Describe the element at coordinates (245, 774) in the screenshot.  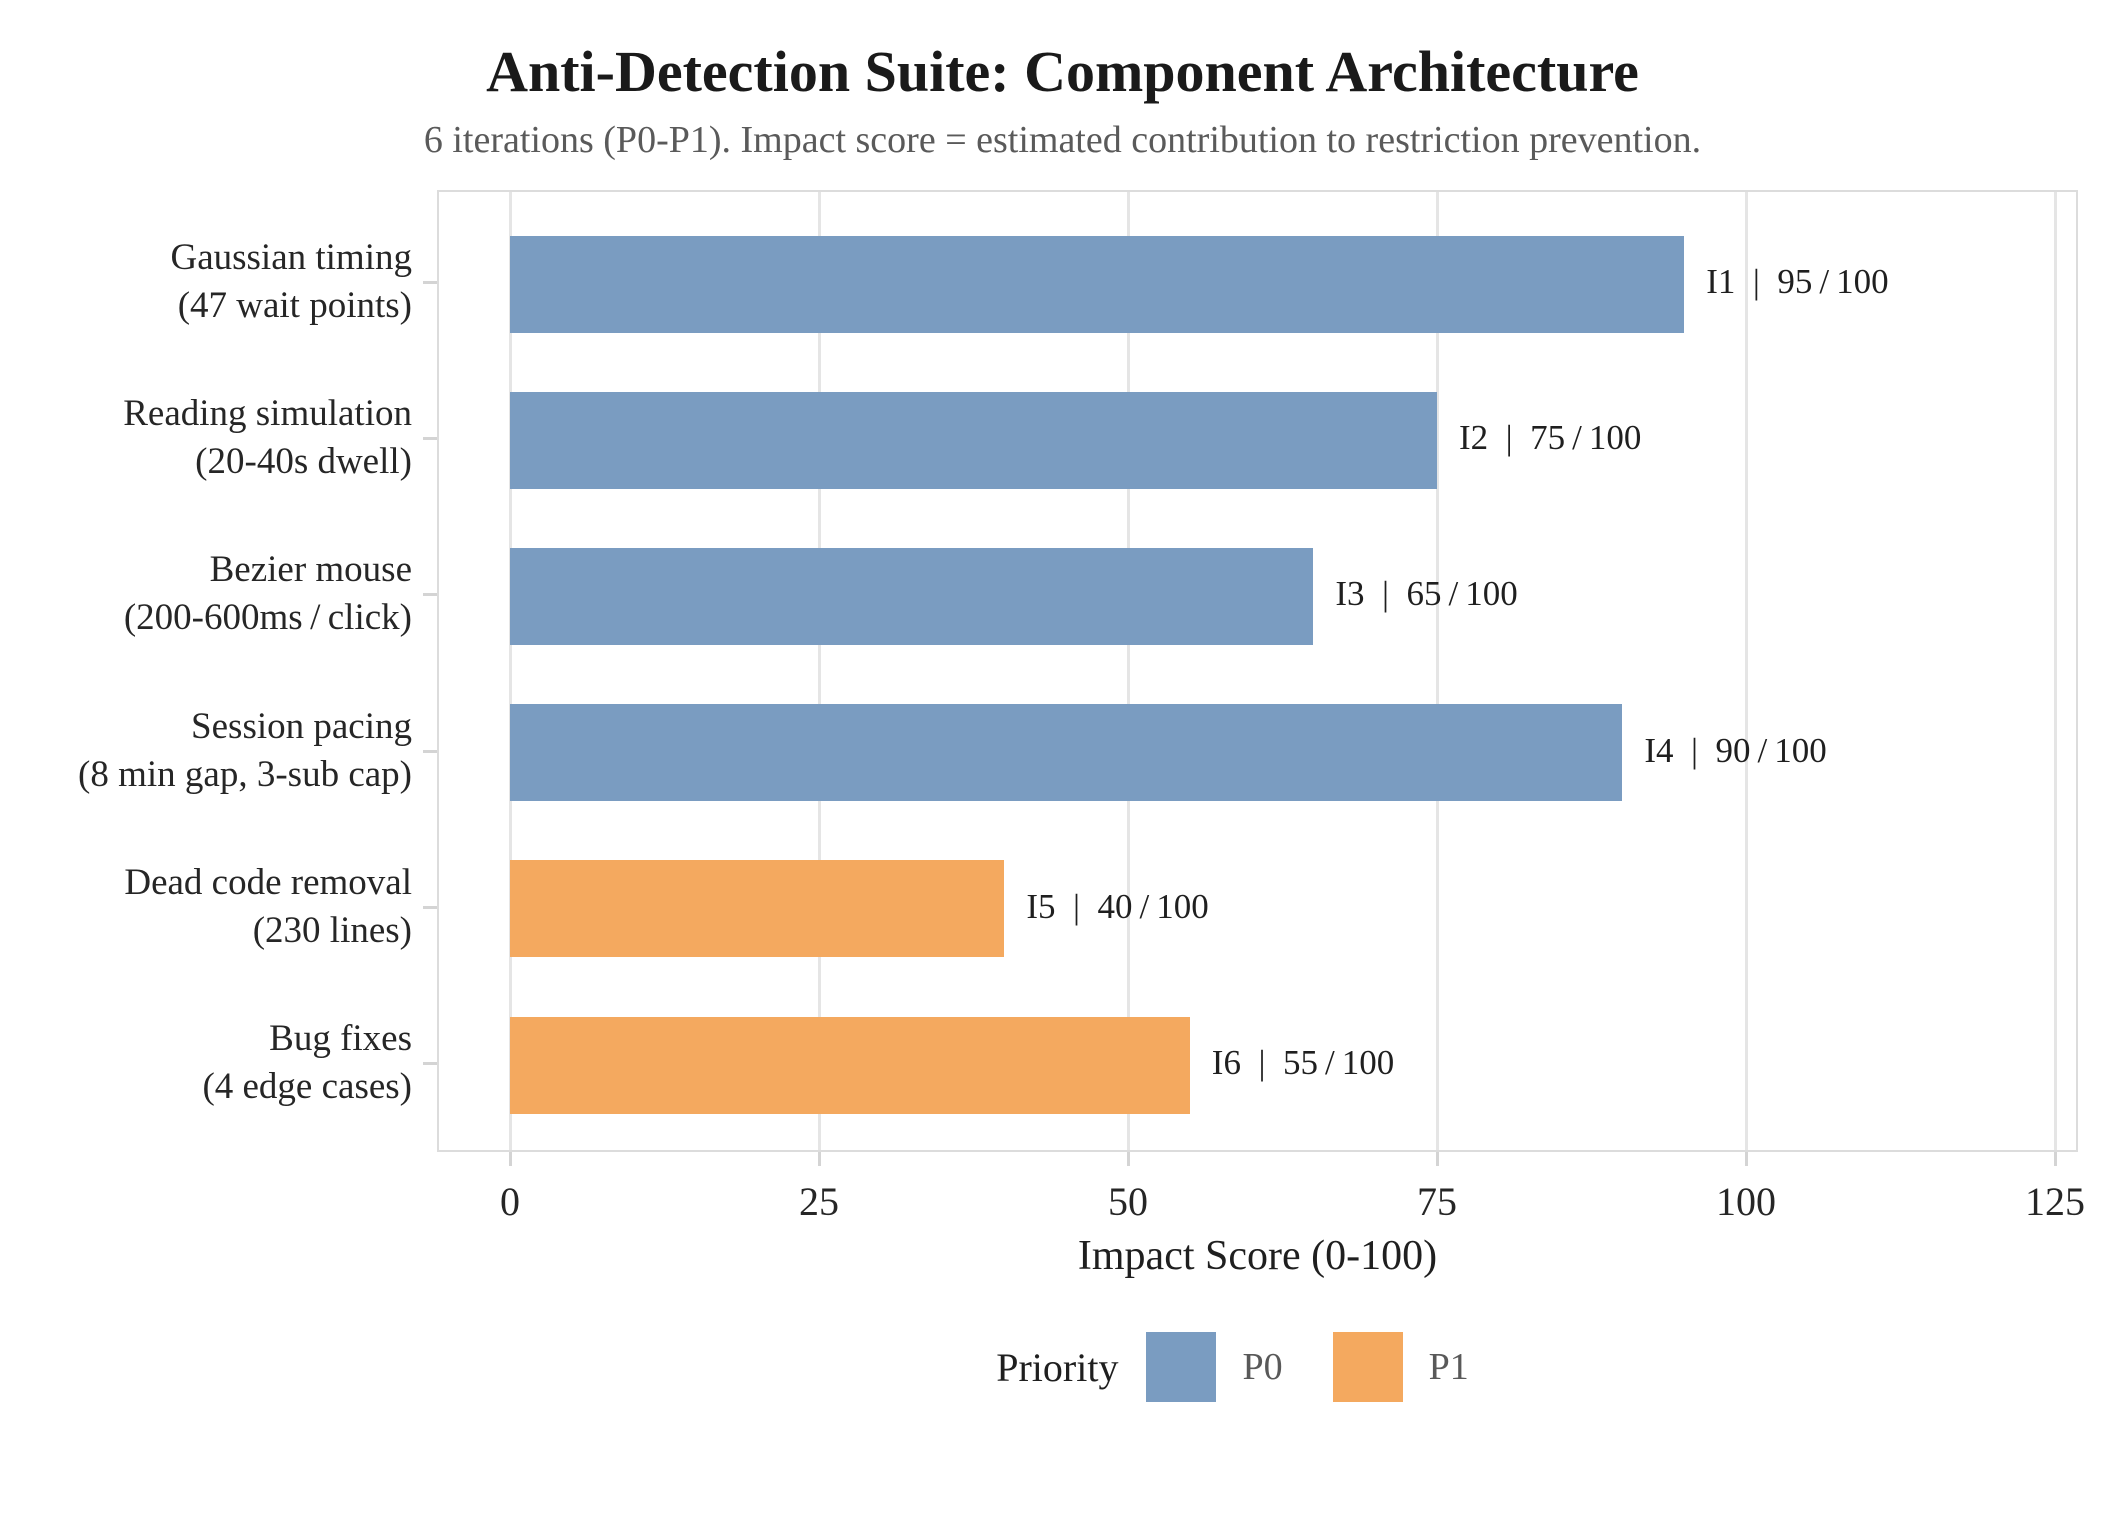
I see `y-axis-label-line: (8 min gap, 3-sub cap)` at that location.